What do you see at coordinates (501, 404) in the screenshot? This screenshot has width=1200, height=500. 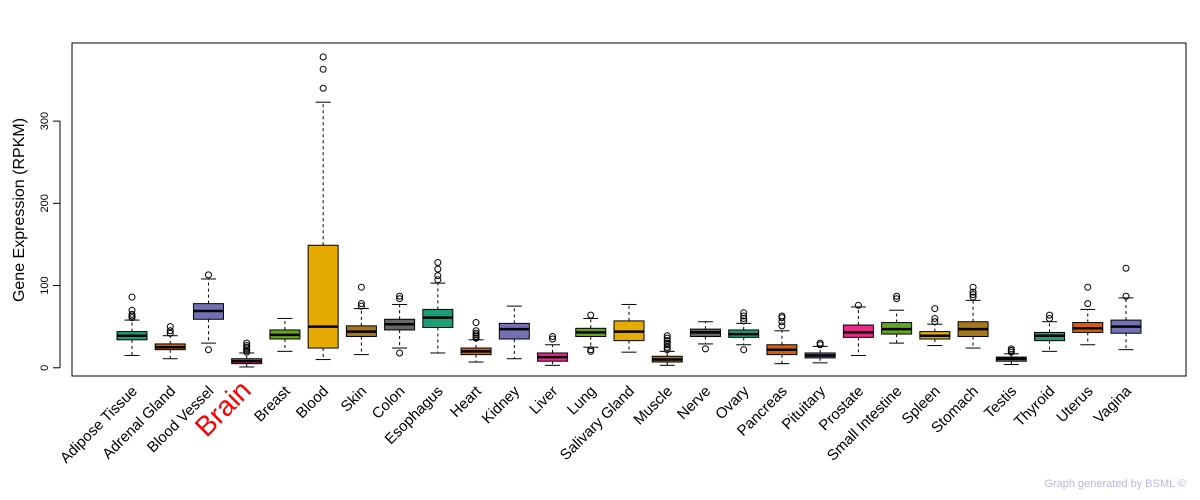 I see `x-tick-label: Kidney` at bounding box center [501, 404].